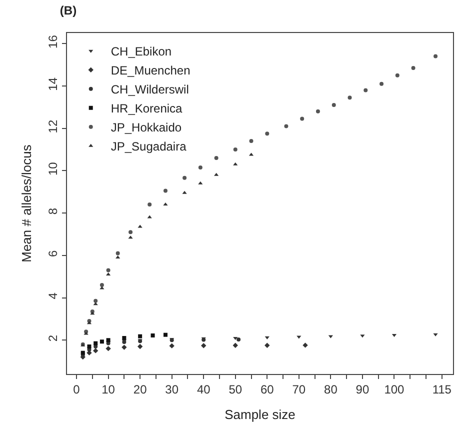  I want to click on y-tick-label: 6, so click(53, 253).